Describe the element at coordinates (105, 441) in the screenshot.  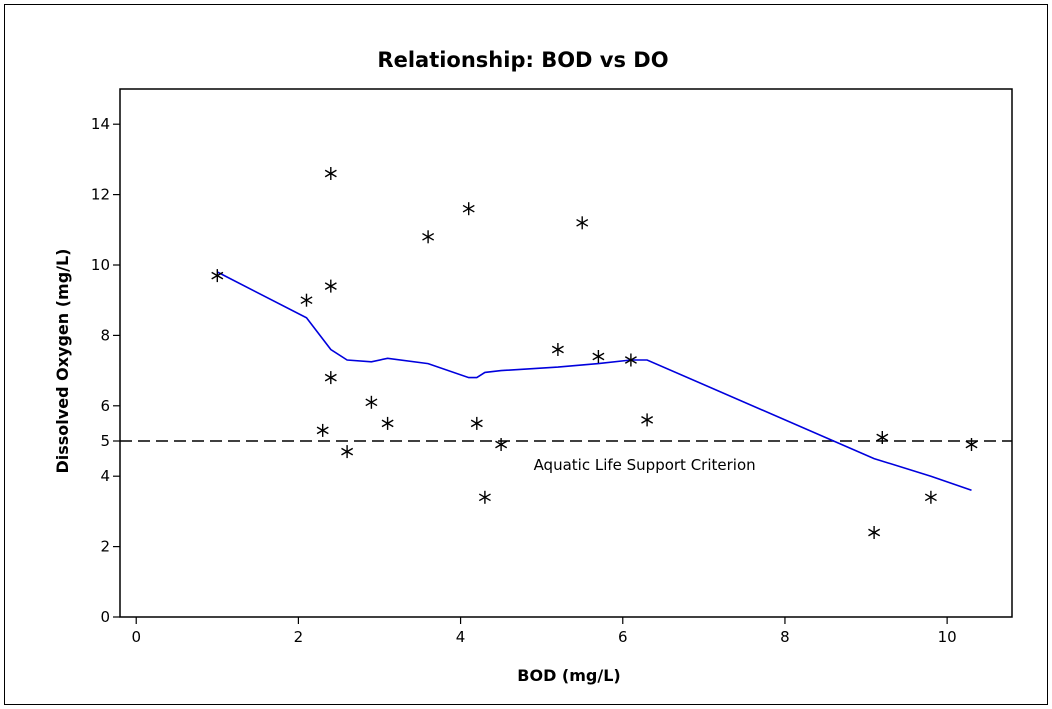
I see `y-tick-label-5: 5` at that location.